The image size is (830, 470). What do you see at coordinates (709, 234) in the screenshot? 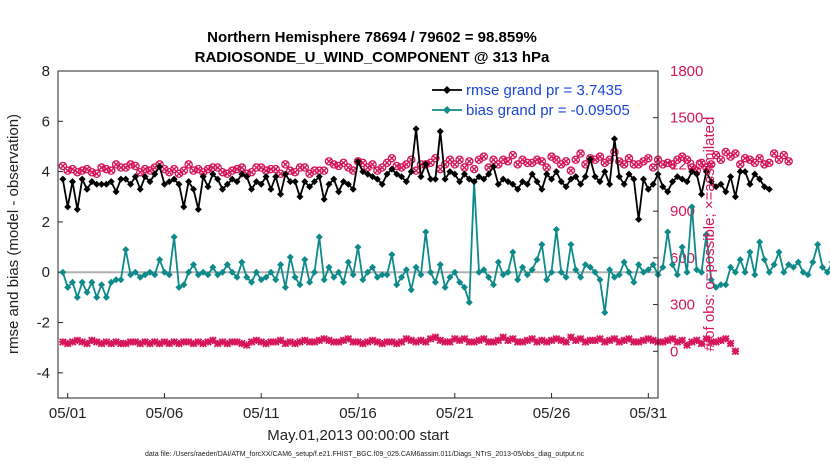
I see `y-axis-label-right: # of obs: o=possible; ×=assimilated` at bounding box center [709, 234].